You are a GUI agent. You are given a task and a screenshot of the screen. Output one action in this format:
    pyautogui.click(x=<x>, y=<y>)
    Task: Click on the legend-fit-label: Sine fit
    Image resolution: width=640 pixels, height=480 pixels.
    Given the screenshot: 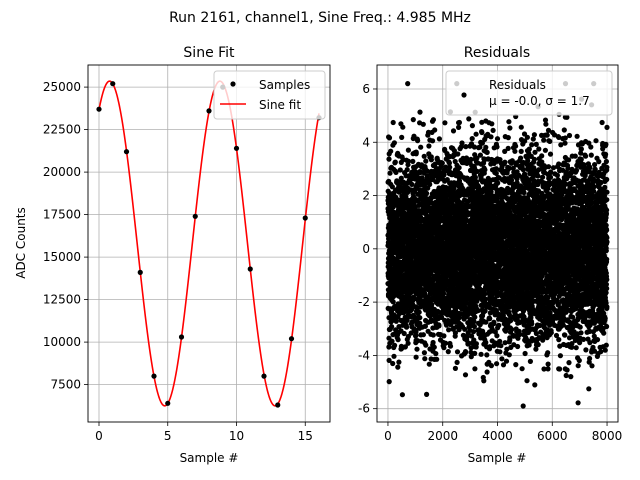 What is the action you would take?
    pyautogui.click(x=280, y=105)
    